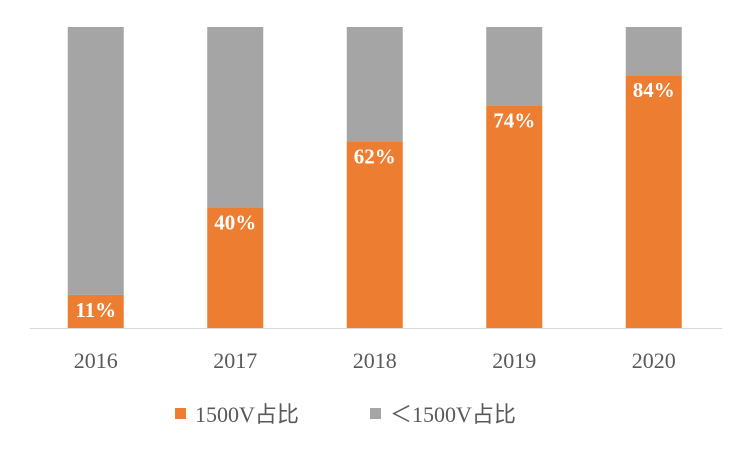 This screenshot has width=752, height=450. I want to click on data-label-2018: 62%, so click(375, 156).